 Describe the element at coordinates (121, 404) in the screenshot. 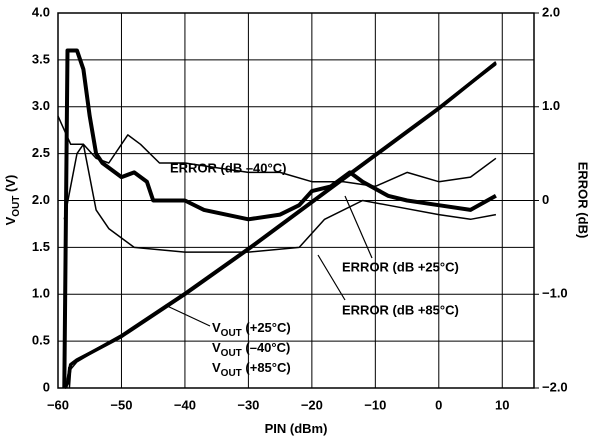

I see `x-tick-label: −50` at that location.